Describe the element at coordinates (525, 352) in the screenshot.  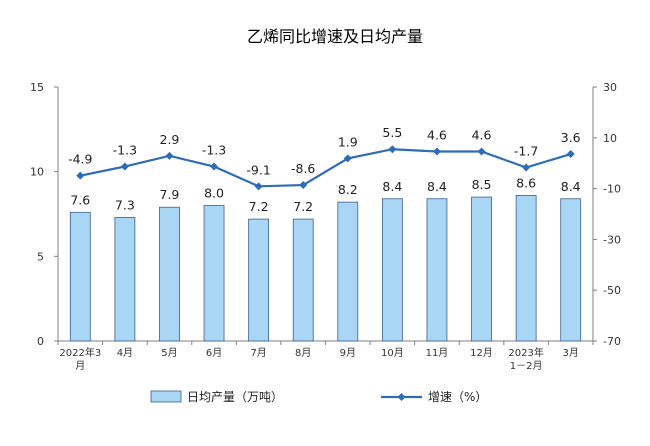
I see `x-tick-label: 2023年` at that location.